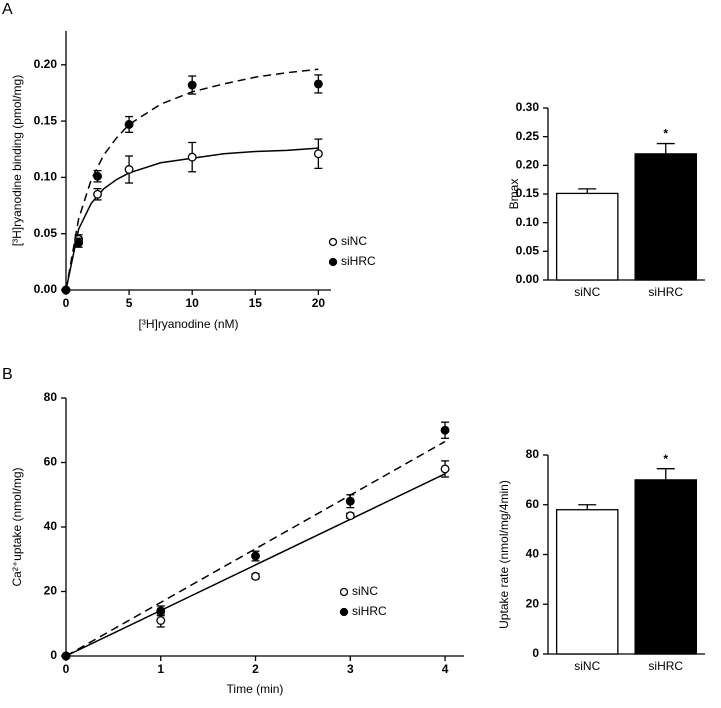  What do you see at coordinates (255, 669) in the screenshot?
I see `x-tick-label: 2` at bounding box center [255, 669].